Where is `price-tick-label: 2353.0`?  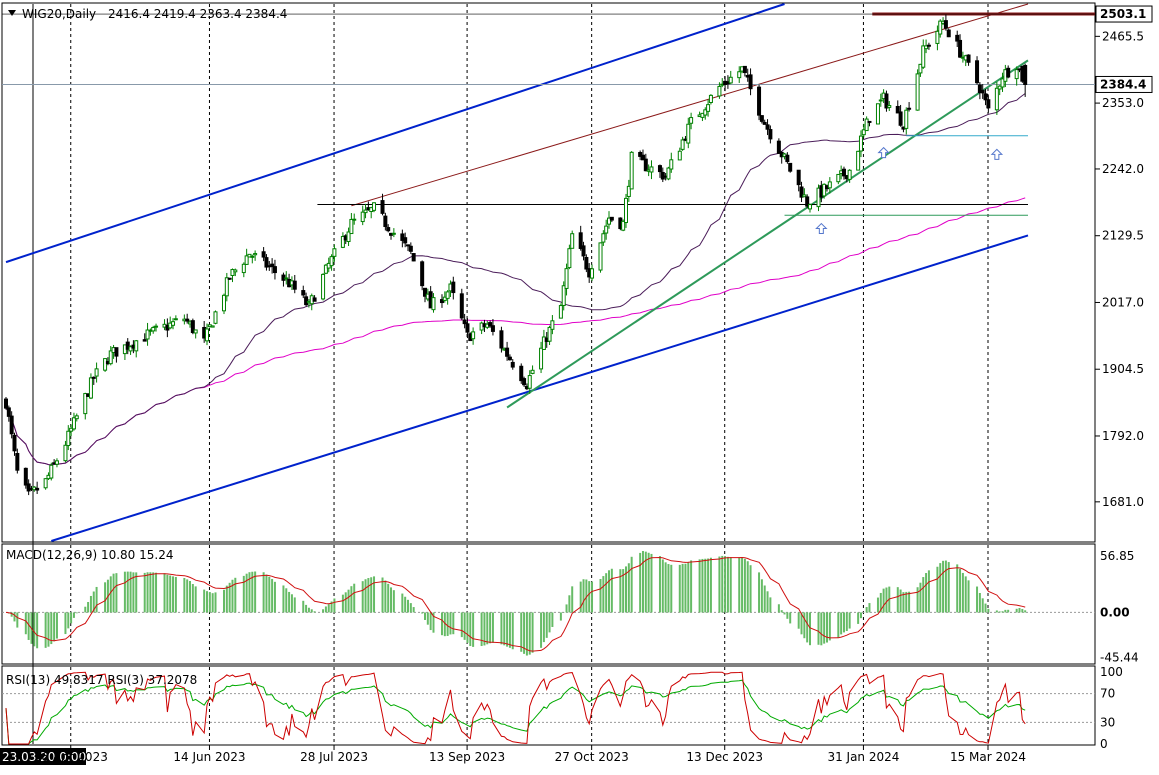
price-tick-label: 2353.0 is located at coordinates (1123, 103).